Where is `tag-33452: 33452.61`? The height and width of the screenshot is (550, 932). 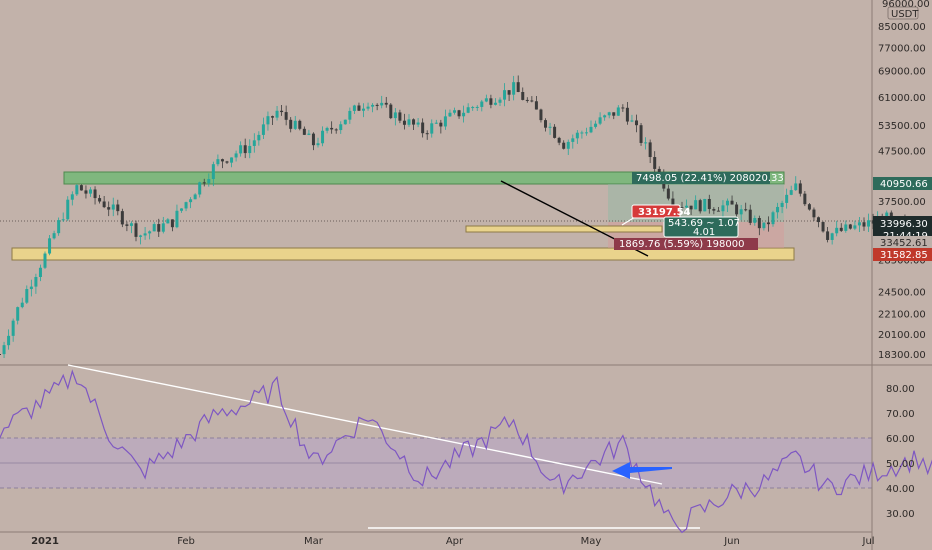
tag-33452: 33452.61 is located at coordinates (904, 243).